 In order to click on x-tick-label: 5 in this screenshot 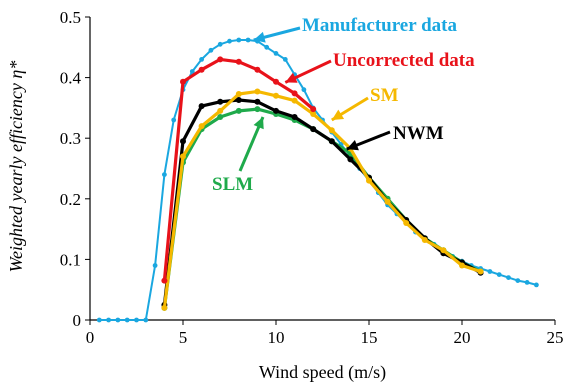, I will do `click(183, 337)`.